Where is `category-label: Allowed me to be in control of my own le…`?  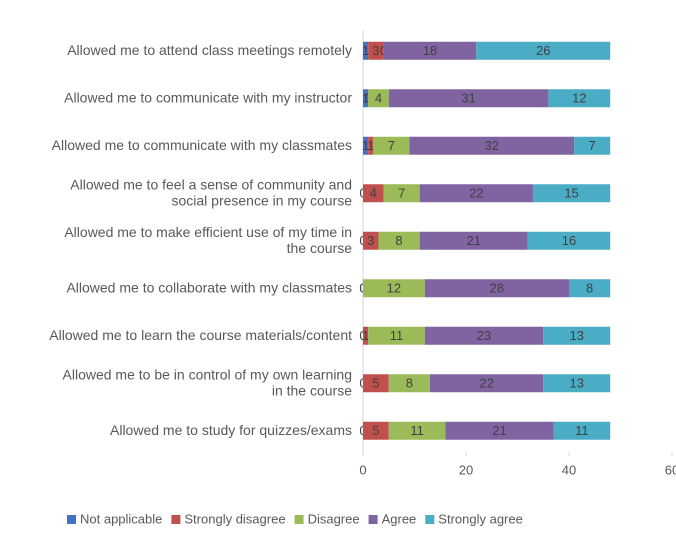 category-label: Allowed me to be in control of my own le… is located at coordinates (208, 382).